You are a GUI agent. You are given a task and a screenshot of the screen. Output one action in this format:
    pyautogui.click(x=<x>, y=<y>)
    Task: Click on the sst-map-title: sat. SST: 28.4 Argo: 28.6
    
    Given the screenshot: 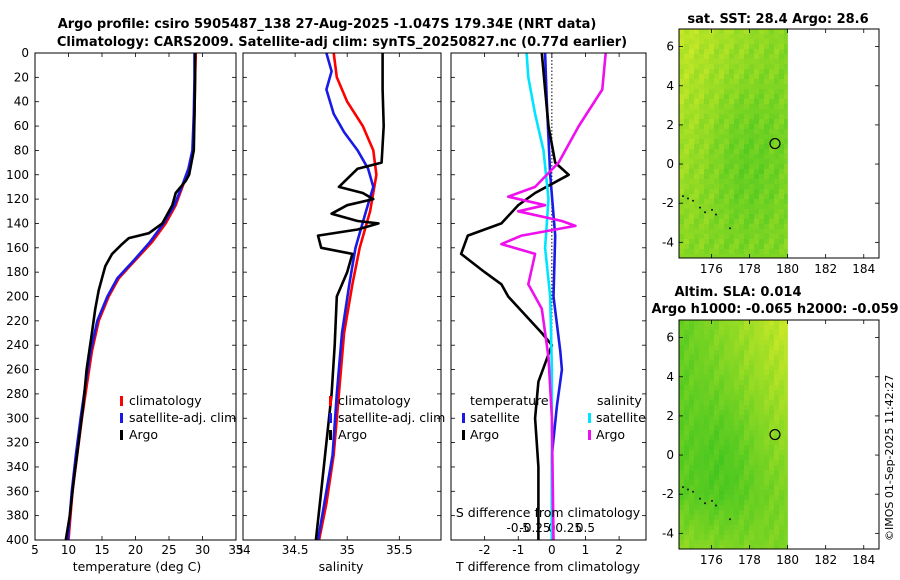 What is the action you would take?
    pyautogui.click(x=777, y=19)
    